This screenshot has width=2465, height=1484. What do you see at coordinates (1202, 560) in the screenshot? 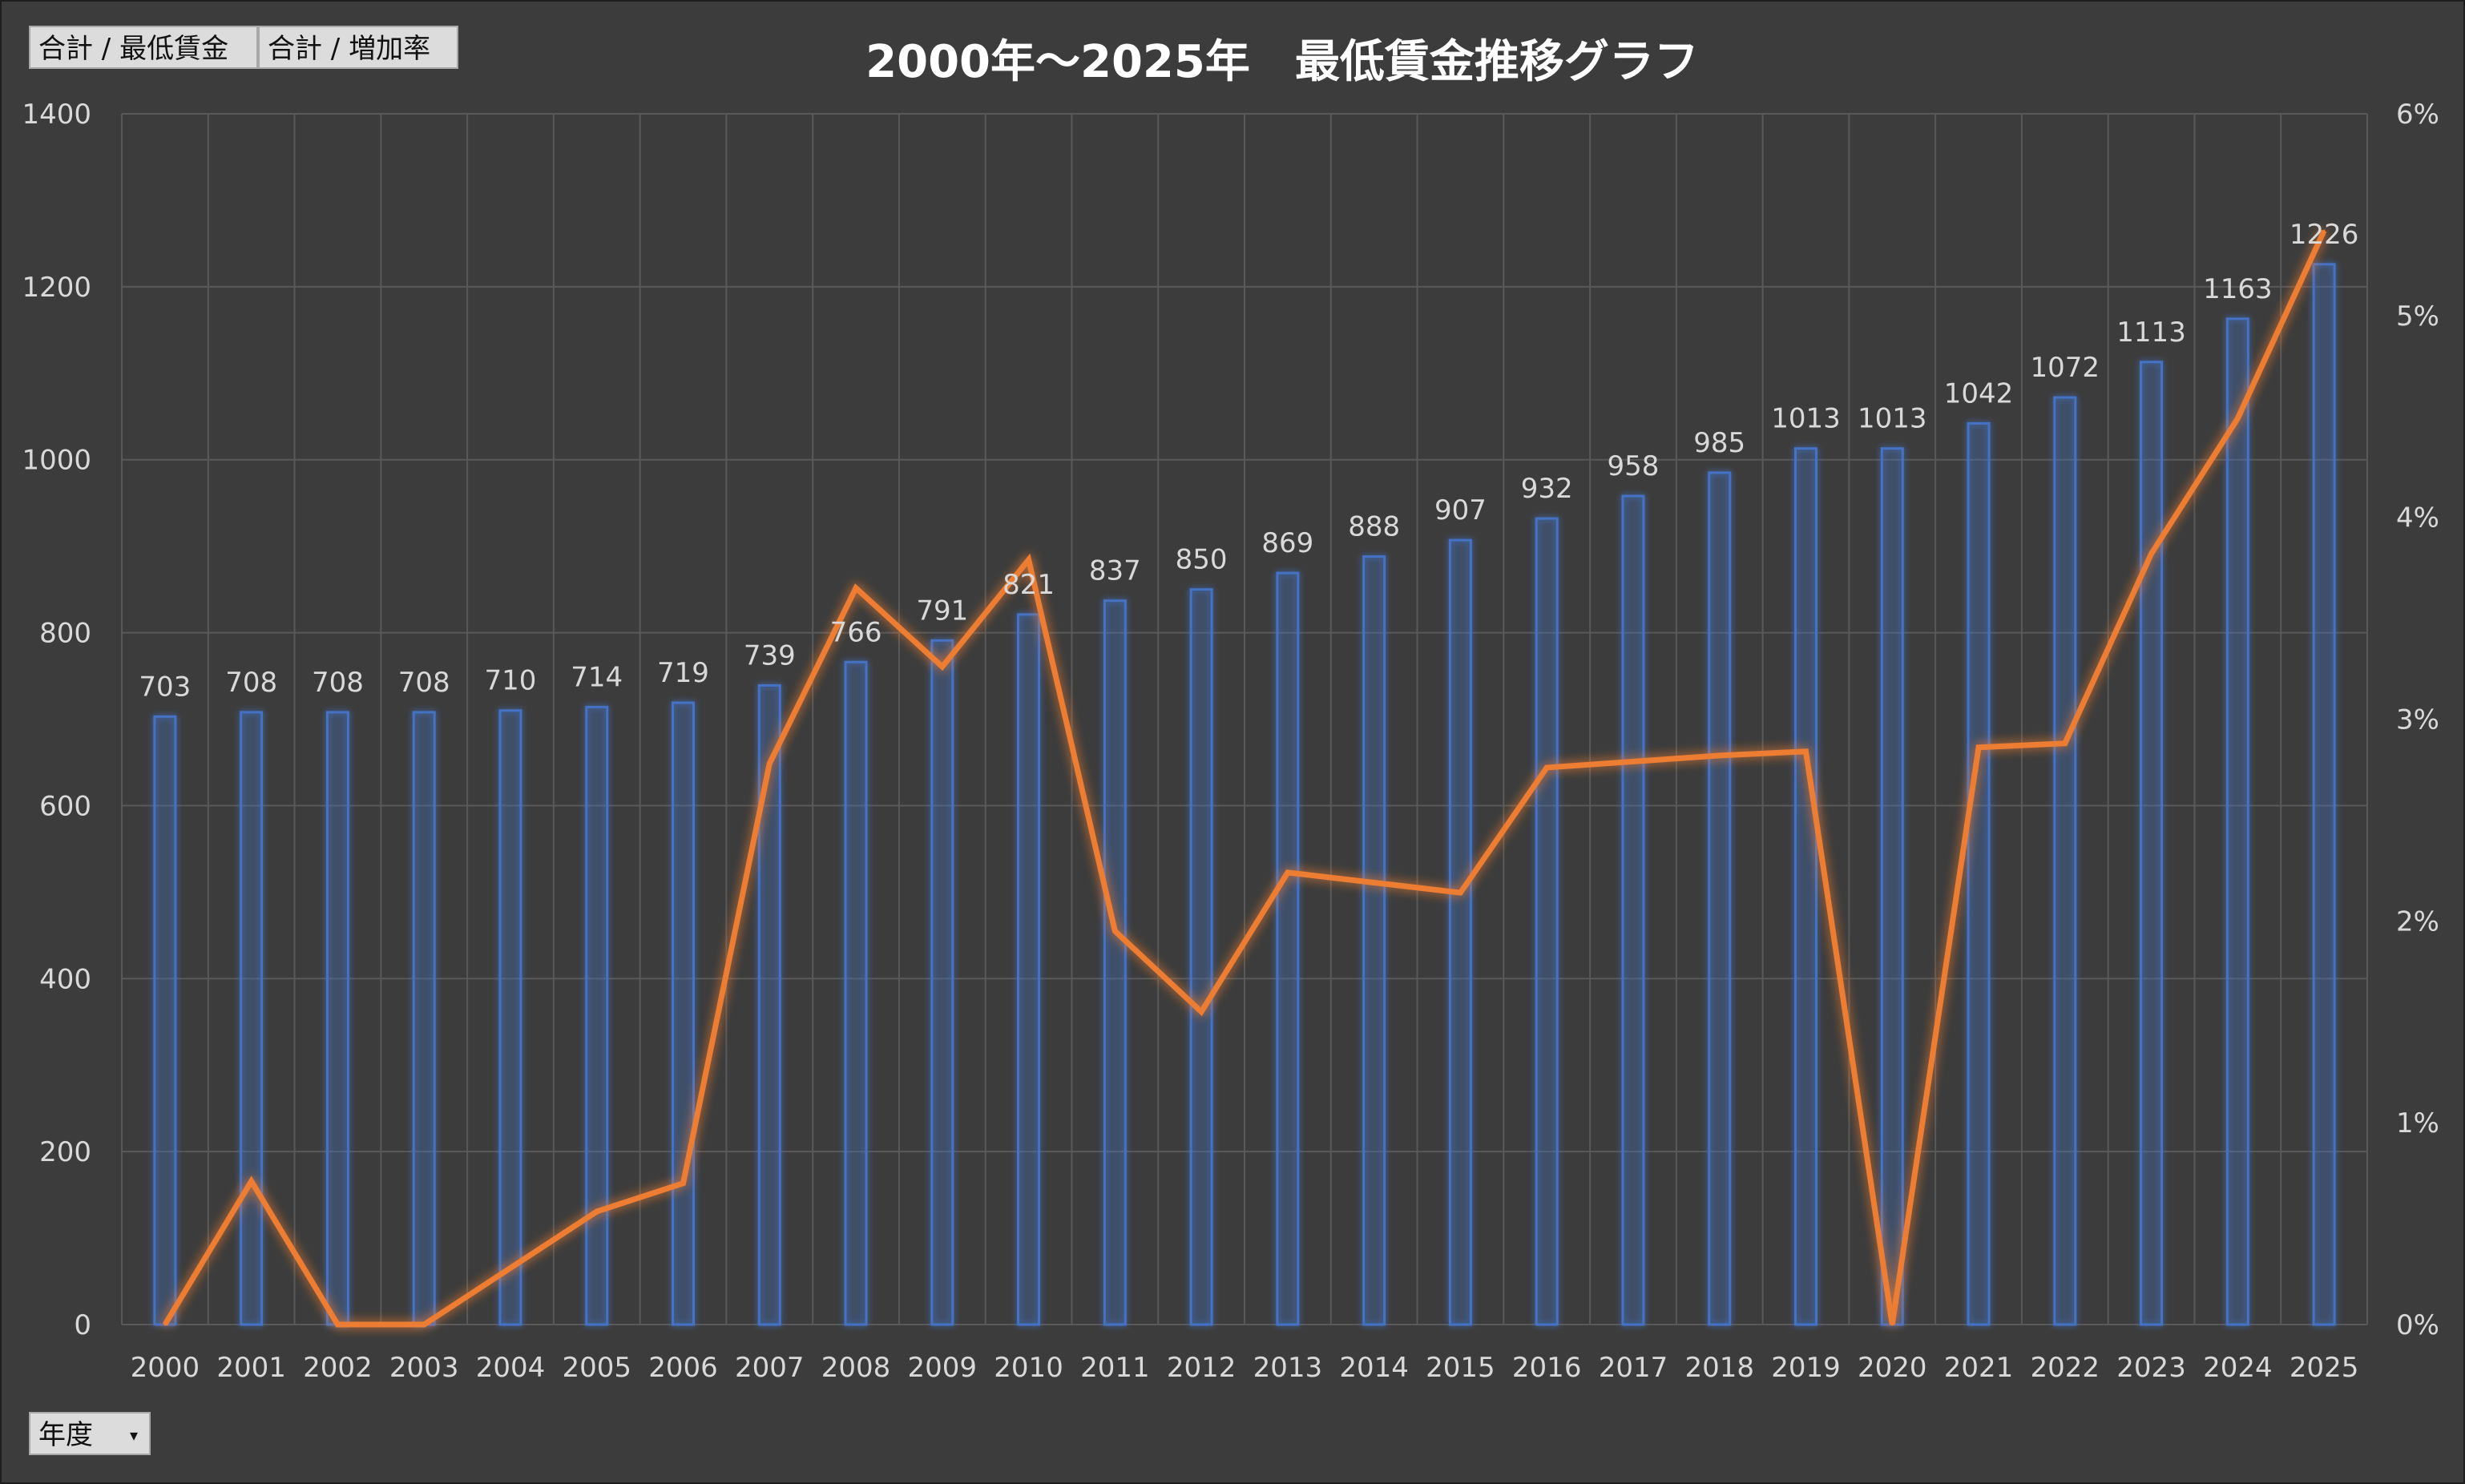
I see `bar-data-label: 850` at bounding box center [1202, 560].